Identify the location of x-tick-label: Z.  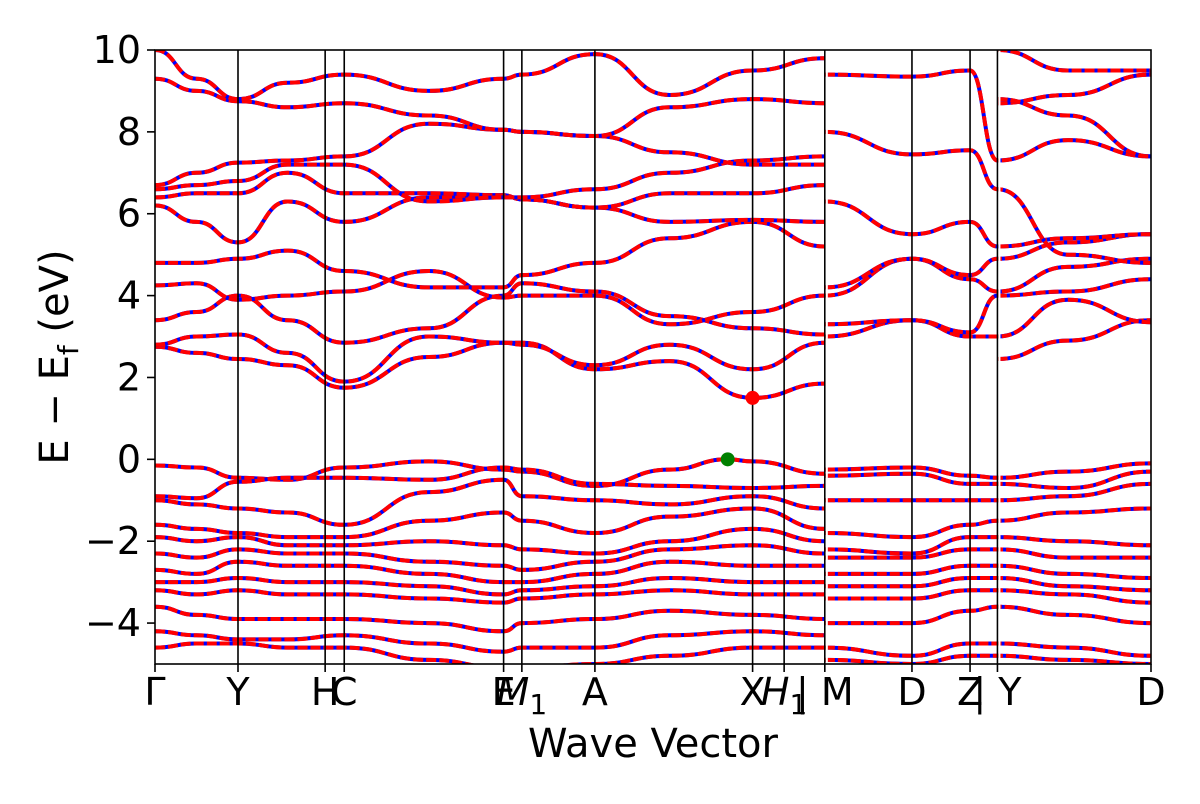
(970, 692).